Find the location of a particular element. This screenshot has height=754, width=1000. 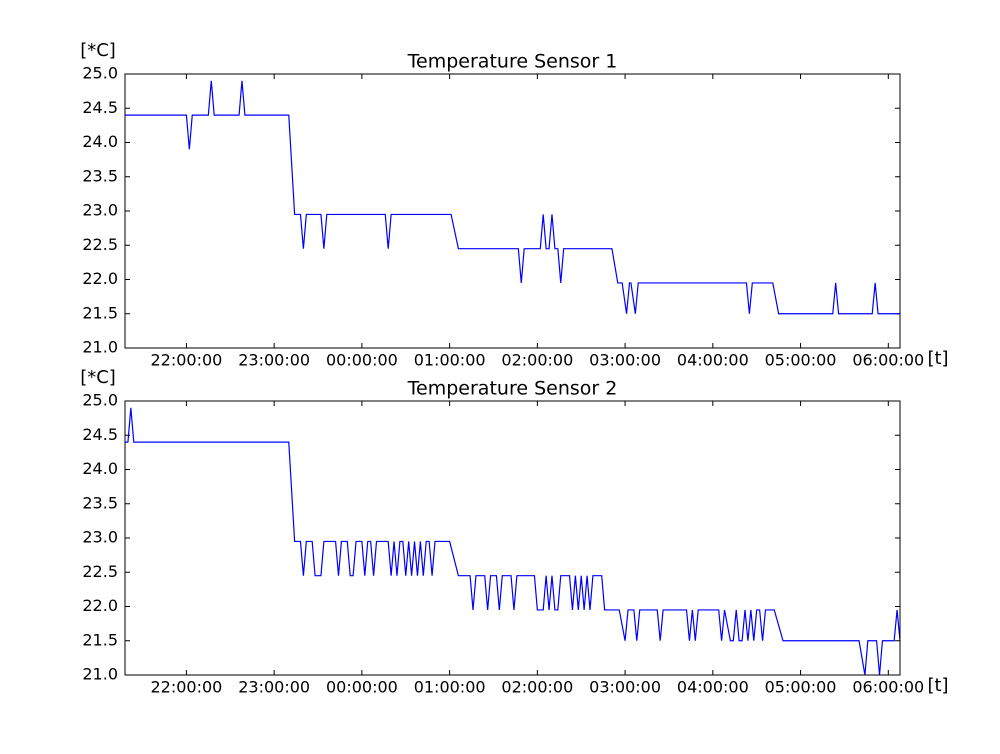

chart-title: Temperature Sensor 1 is located at coordinates (512, 62).